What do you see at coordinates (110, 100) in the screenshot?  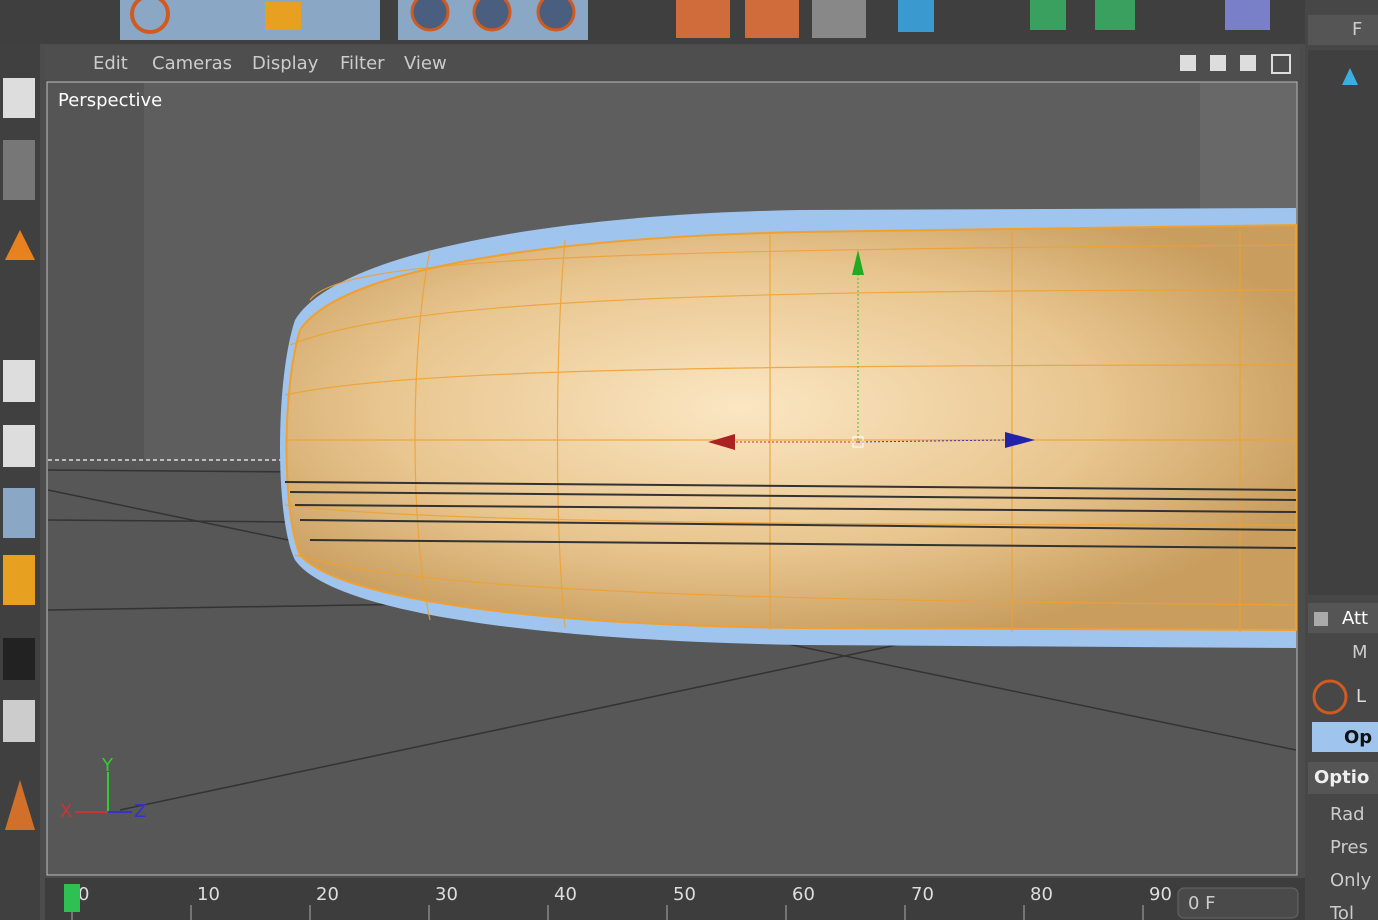 I see `viewport-label: Perspective` at bounding box center [110, 100].